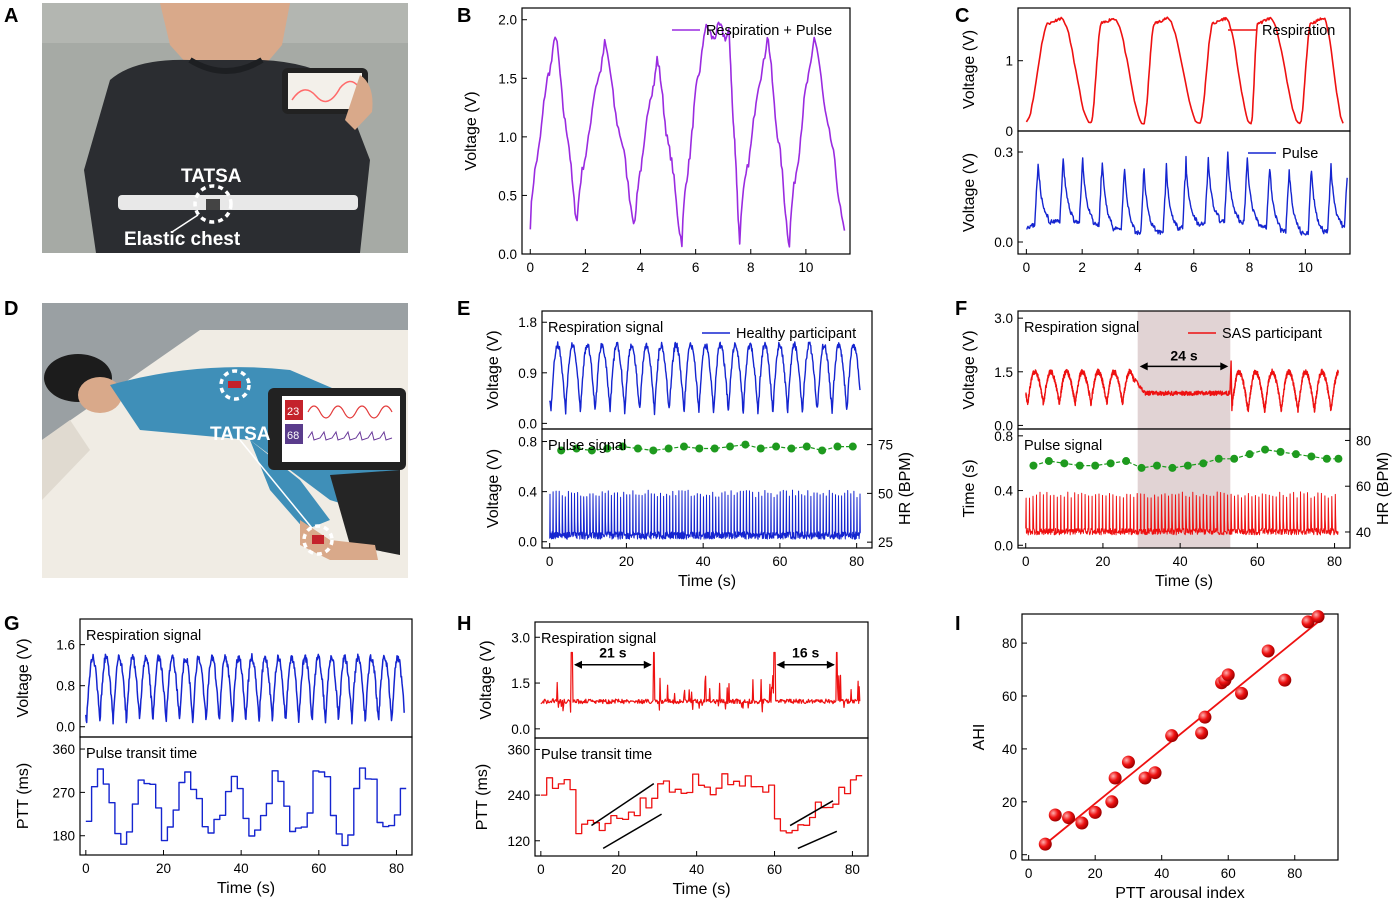 Image resolution: width=1400 pixels, height=912 pixels. I want to click on photo-d-device-label: TATSA, so click(240, 434).